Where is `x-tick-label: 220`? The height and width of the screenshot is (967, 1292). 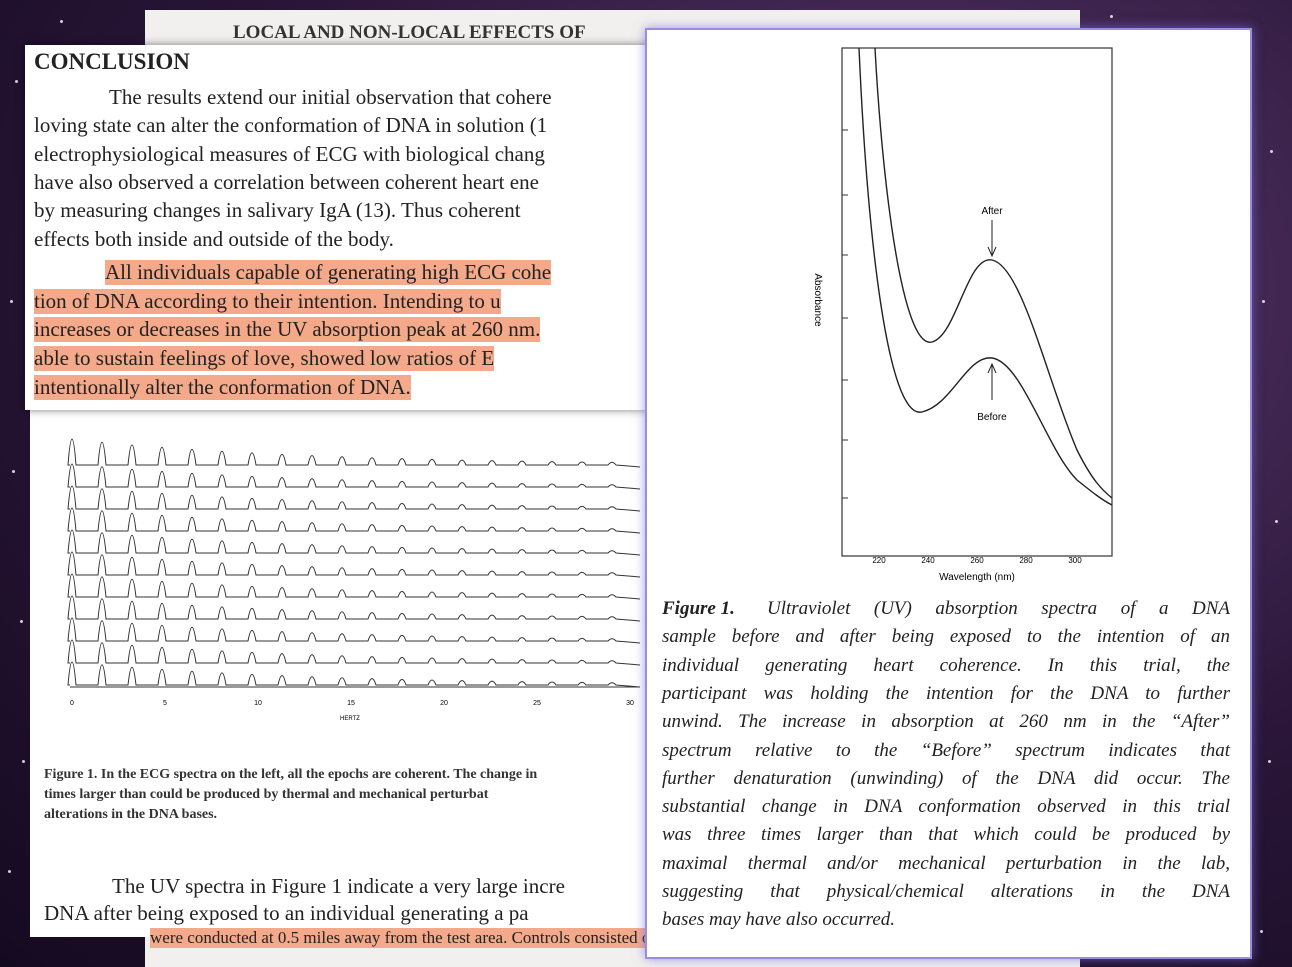
x-tick-label: 220 is located at coordinates (879, 560).